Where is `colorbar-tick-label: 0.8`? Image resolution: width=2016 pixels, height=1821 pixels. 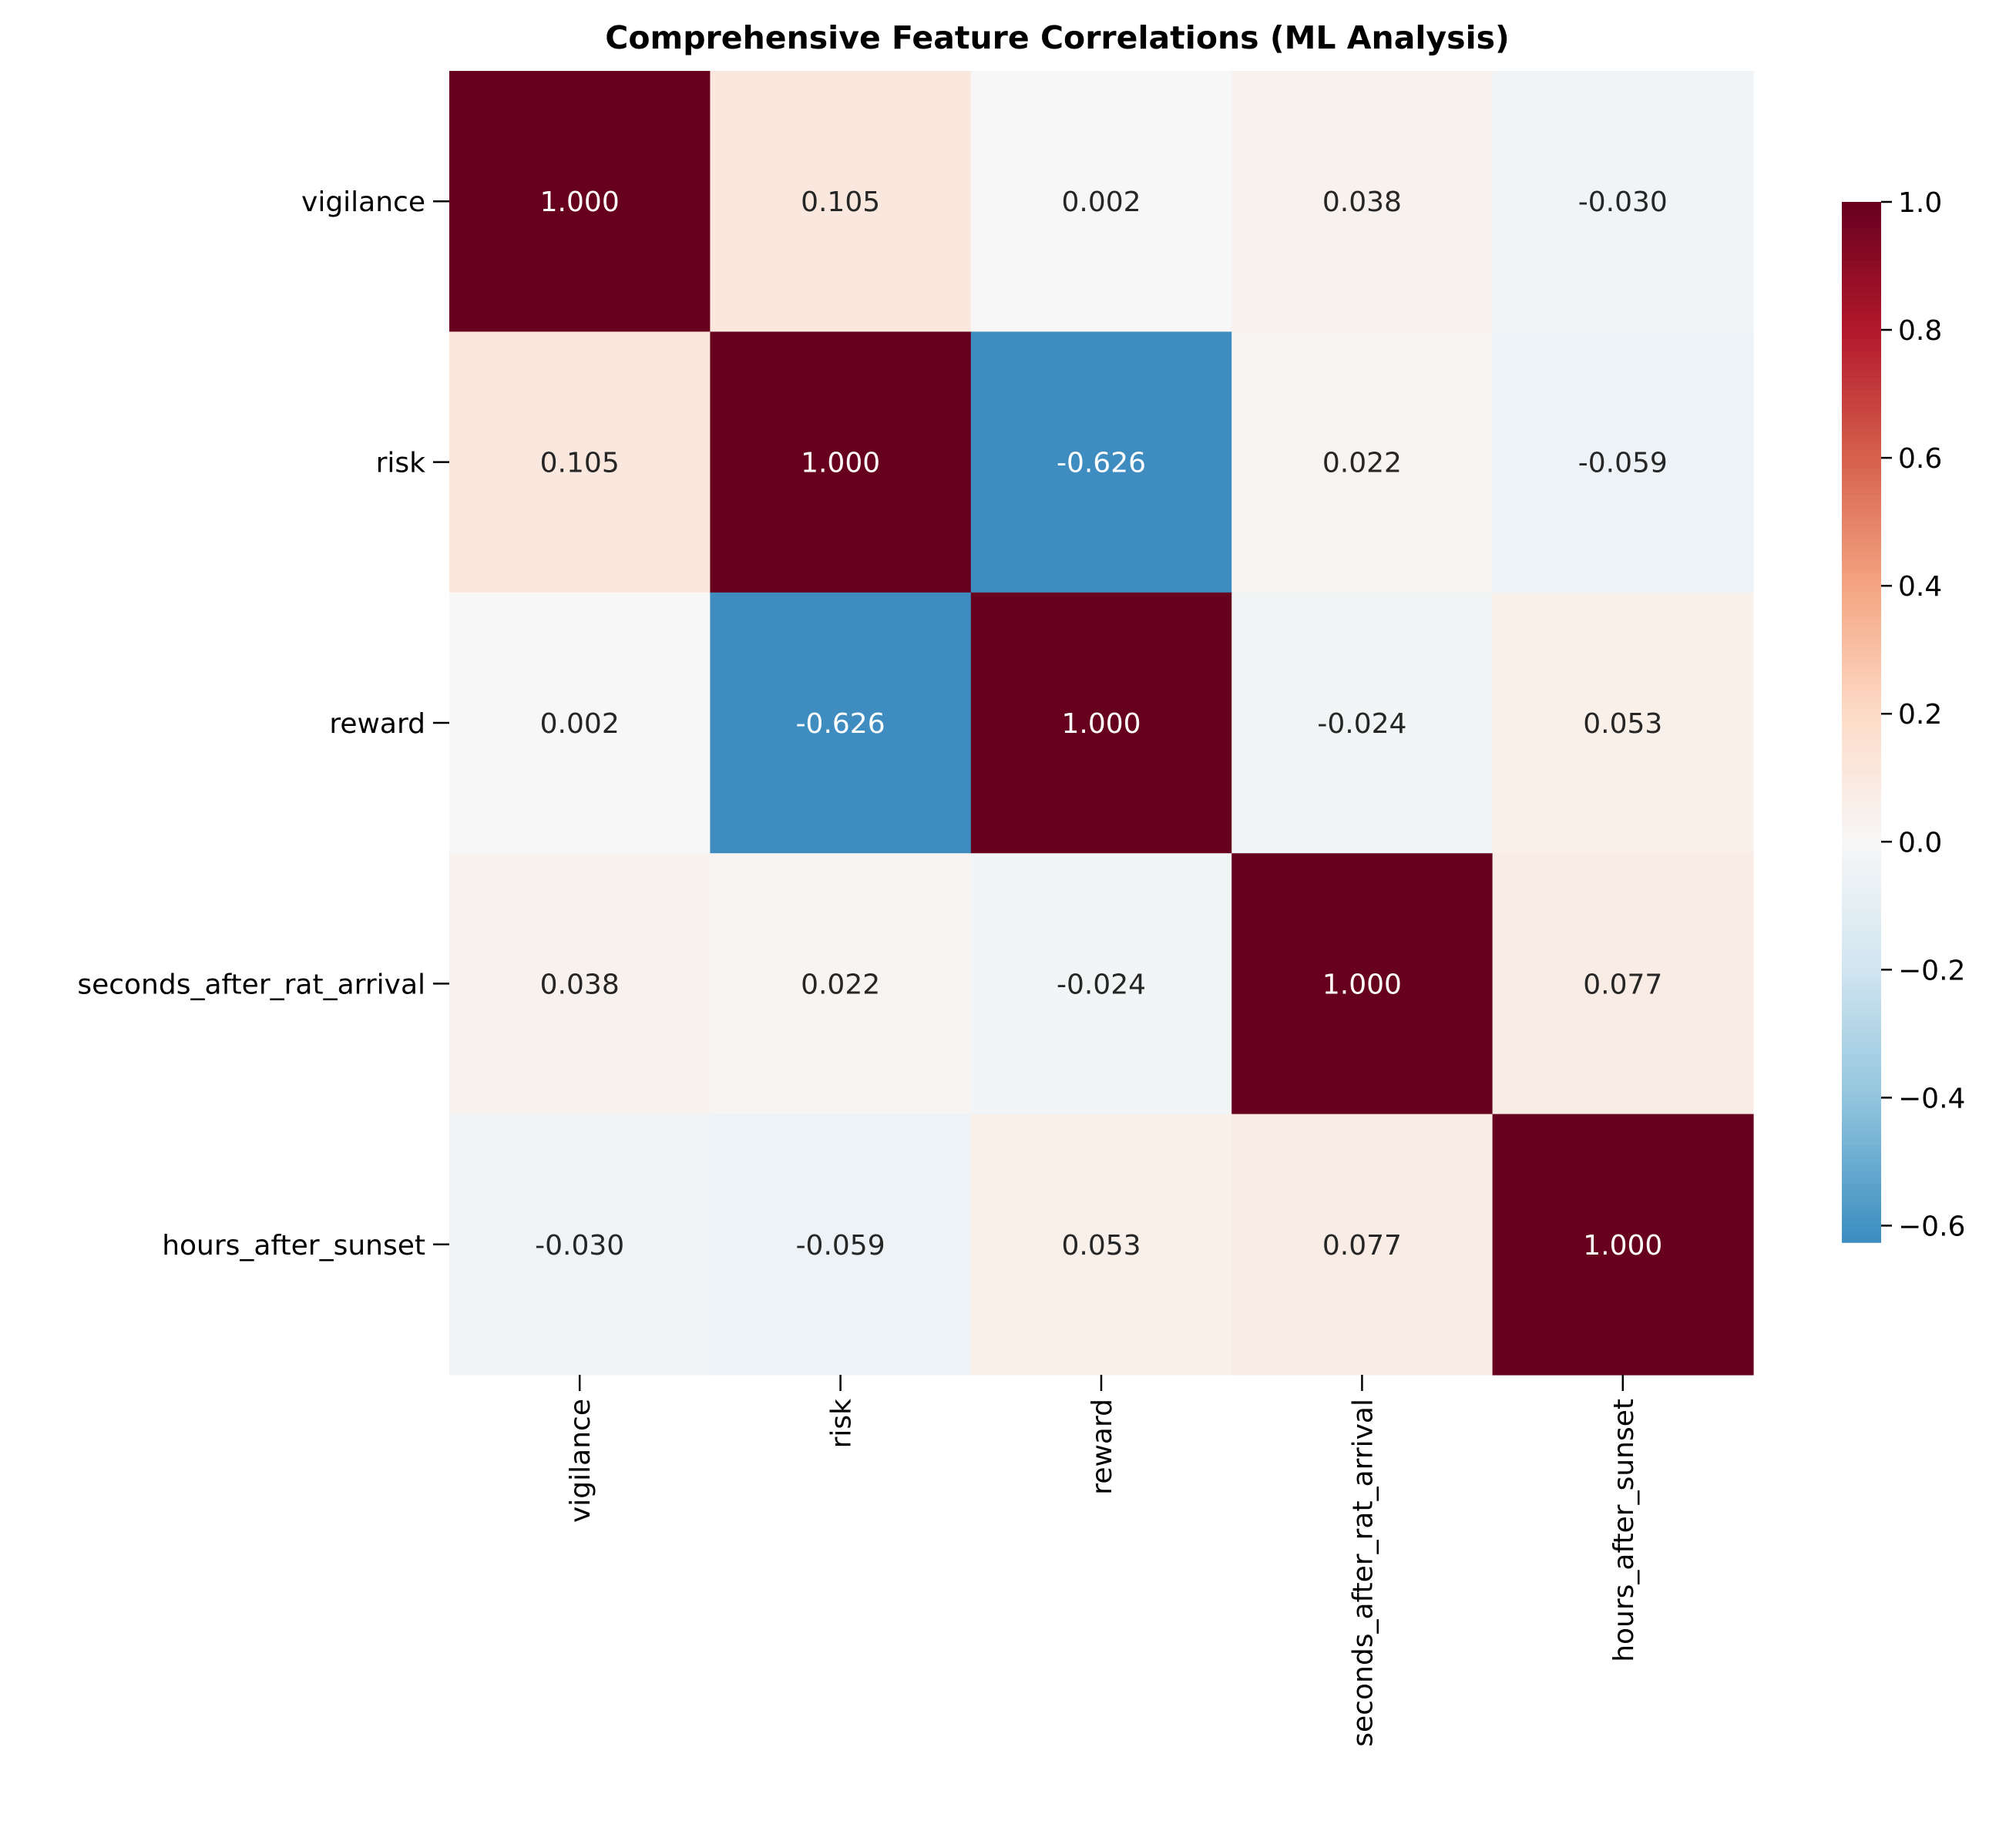
colorbar-tick-label: 0.8 is located at coordinates (1920, 331).